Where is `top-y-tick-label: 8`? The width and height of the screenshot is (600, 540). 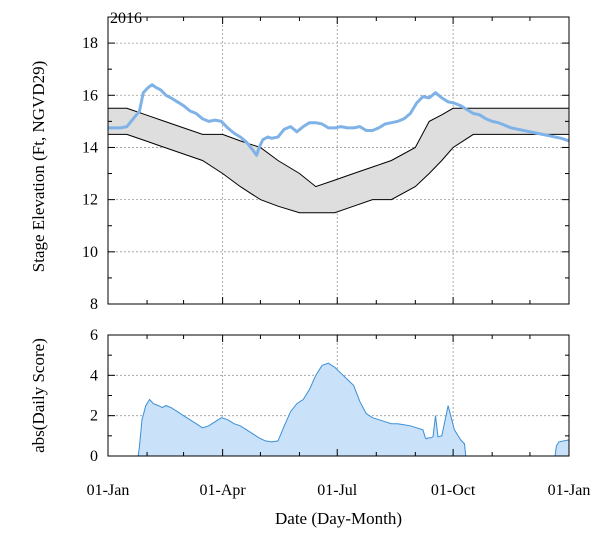
top-y-tick-label: 8 is located at coordinates (94, 304).